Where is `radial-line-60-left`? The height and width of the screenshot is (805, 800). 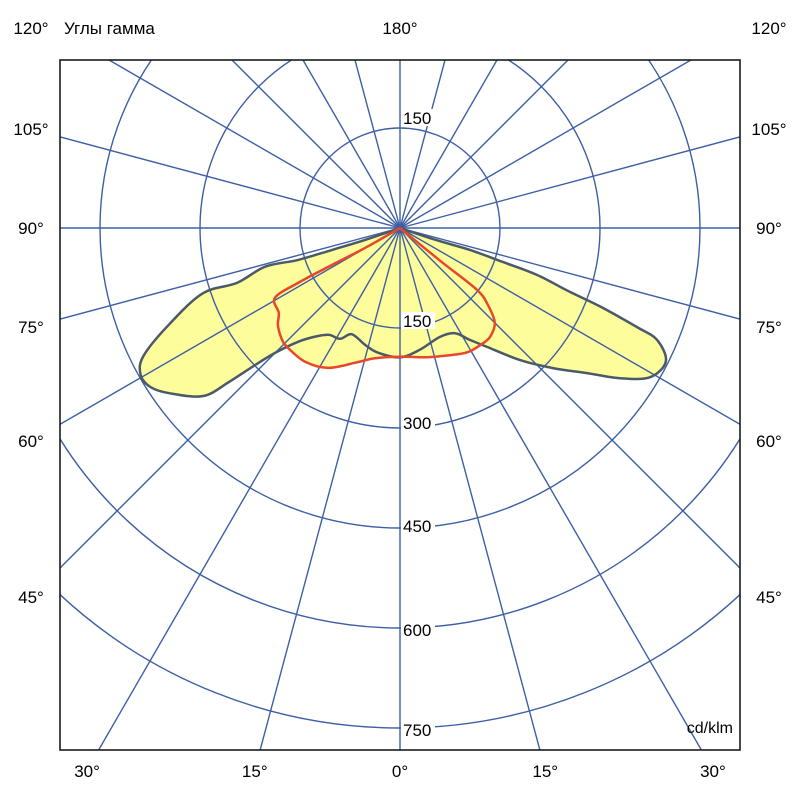 radial-line-60-left is located at coordinates (230, 326).